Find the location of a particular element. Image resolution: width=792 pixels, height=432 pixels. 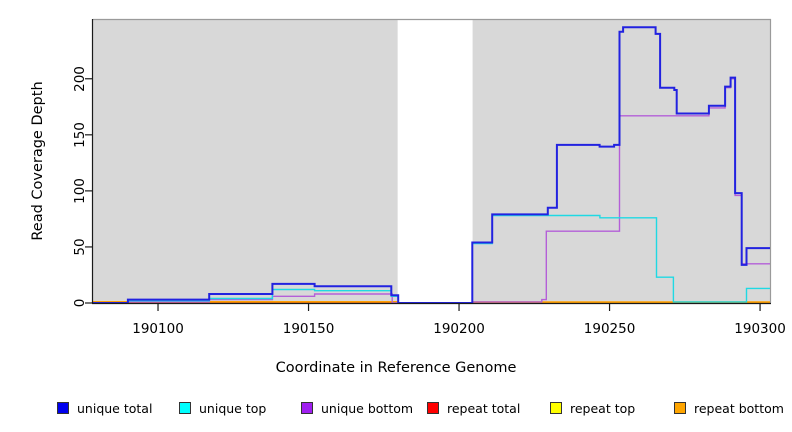

x-tick-label-4: 190300 is located at coordinates (760, 329).